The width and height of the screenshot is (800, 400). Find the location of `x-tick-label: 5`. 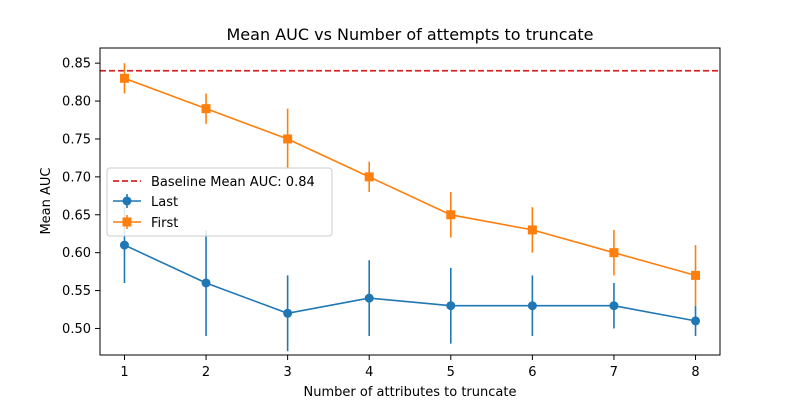

x-tick-label: 5 is located at coordinates (451, 372).